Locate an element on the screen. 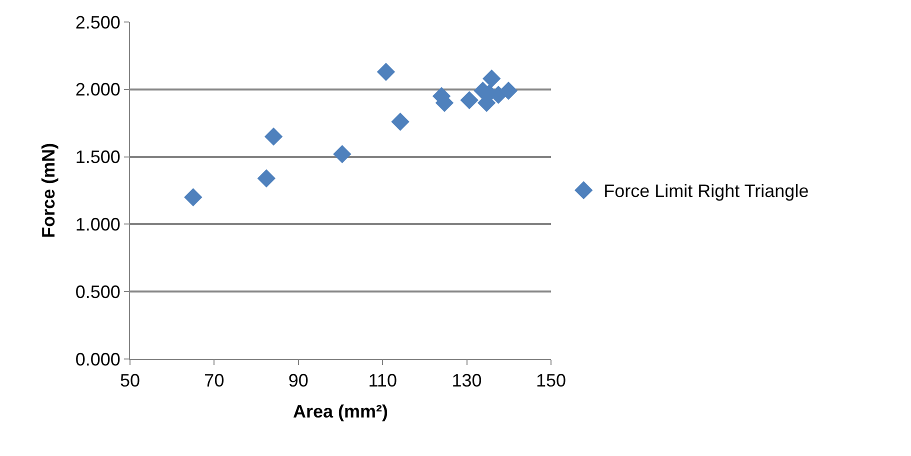  x-tick-label: 90 is located at coordinates (298, 380).